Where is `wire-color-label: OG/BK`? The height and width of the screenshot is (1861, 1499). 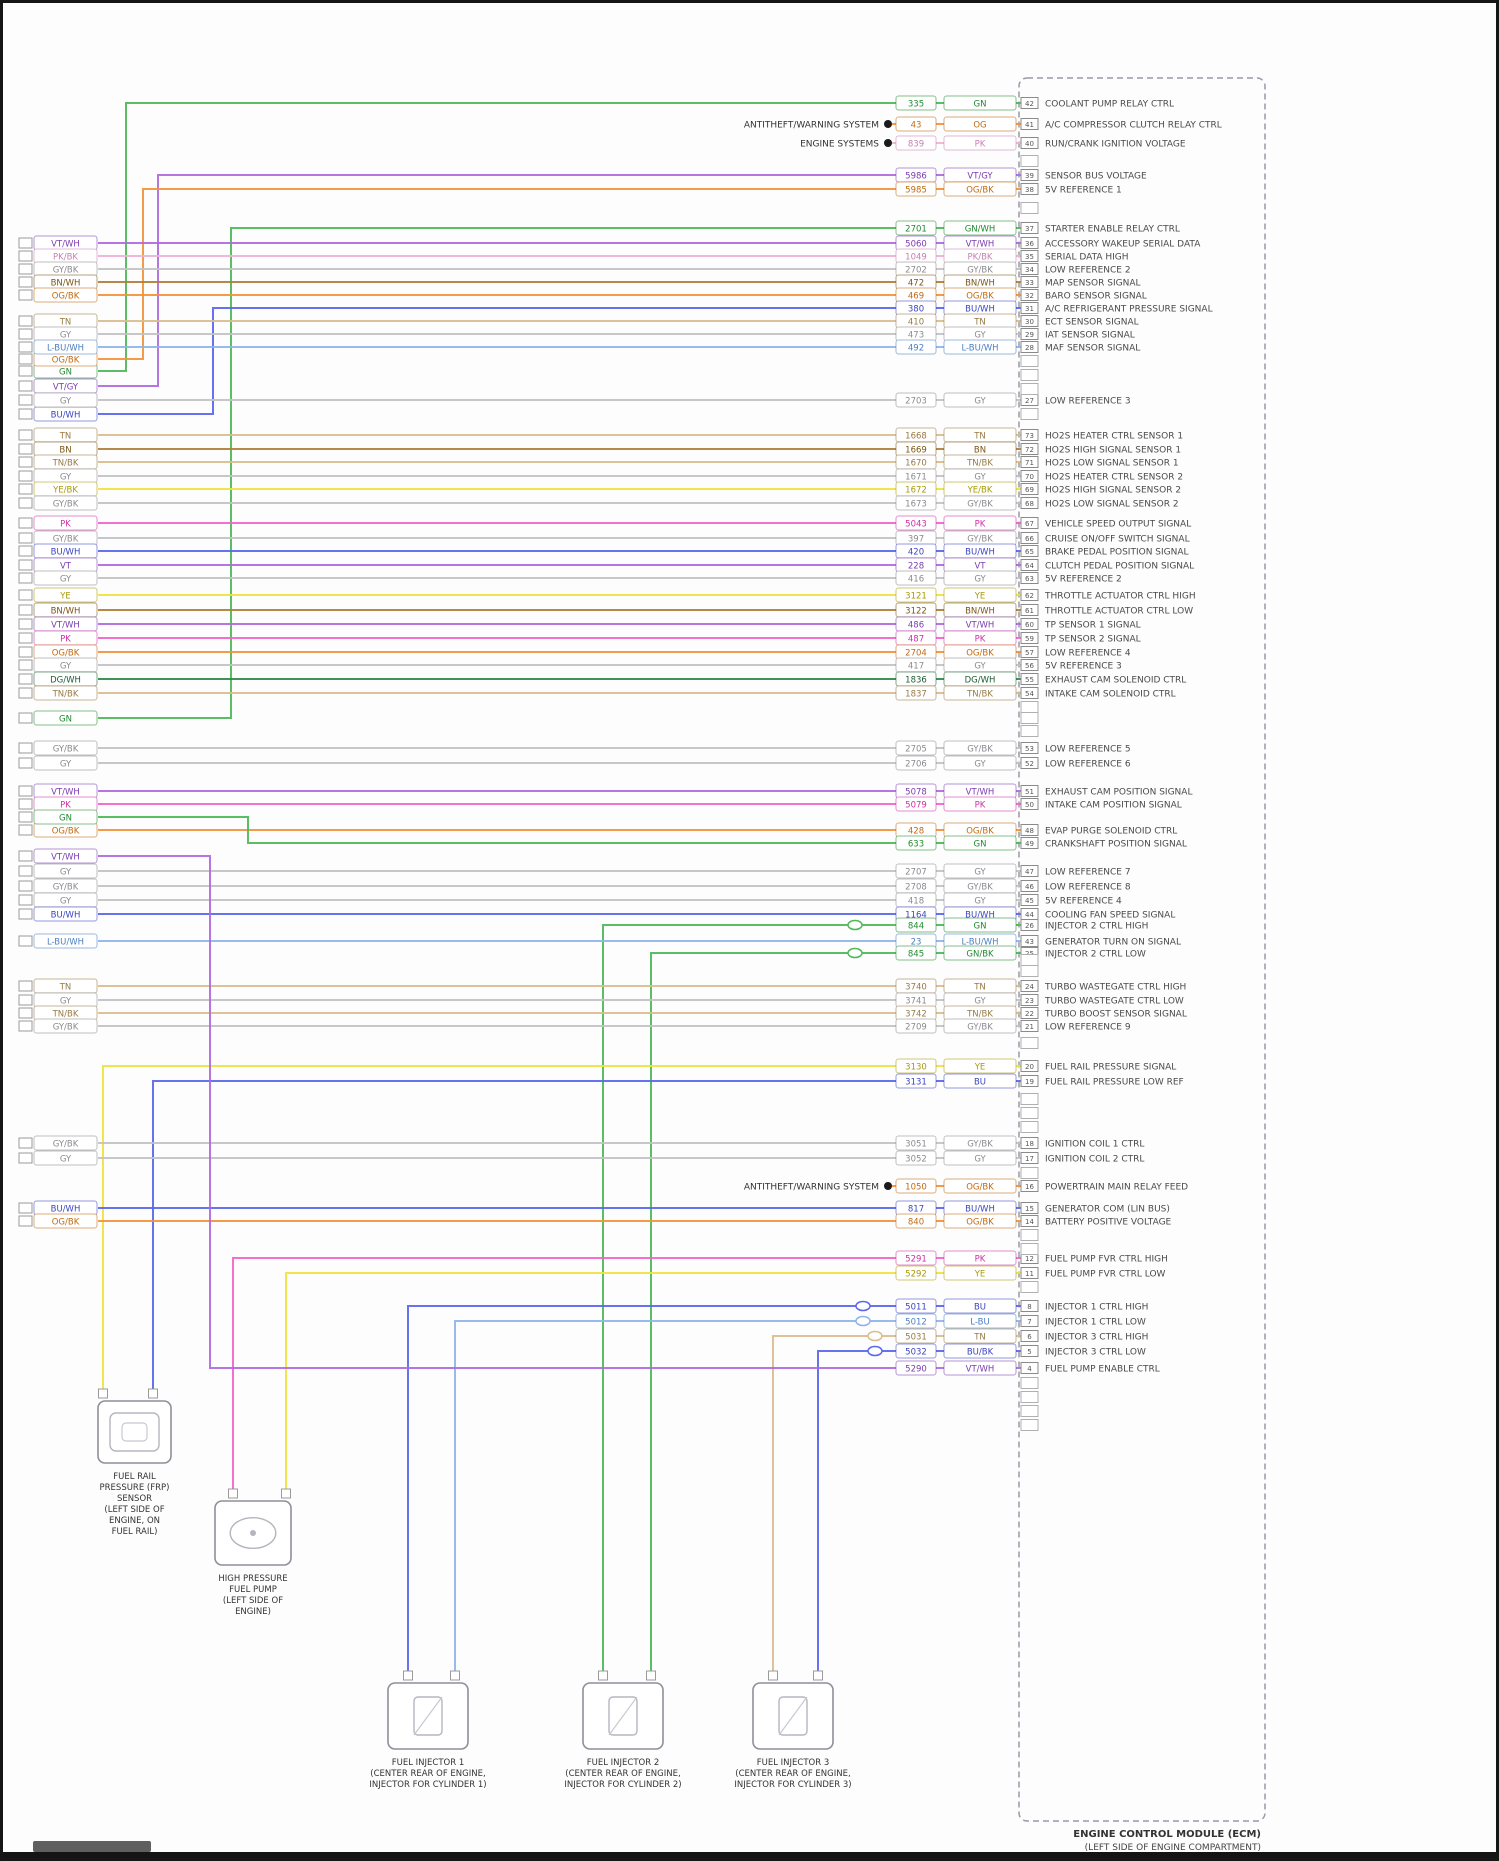 wire-color-label: OG/BK is located at coordinates (66, 1223).